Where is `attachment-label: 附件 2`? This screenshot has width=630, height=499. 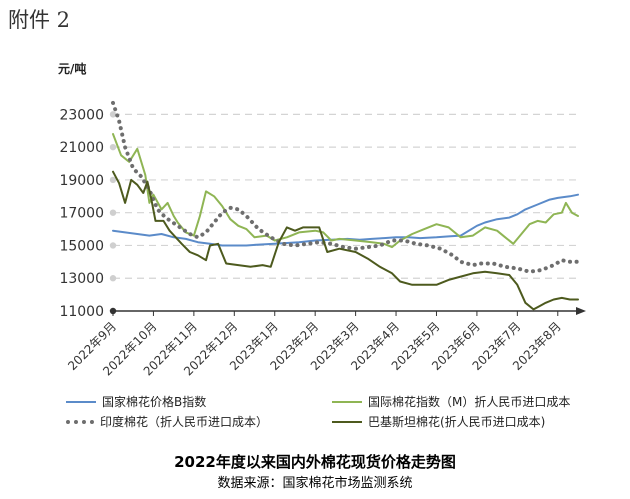 attachment-label: 附件 2 is located at coordinates (39, 20).